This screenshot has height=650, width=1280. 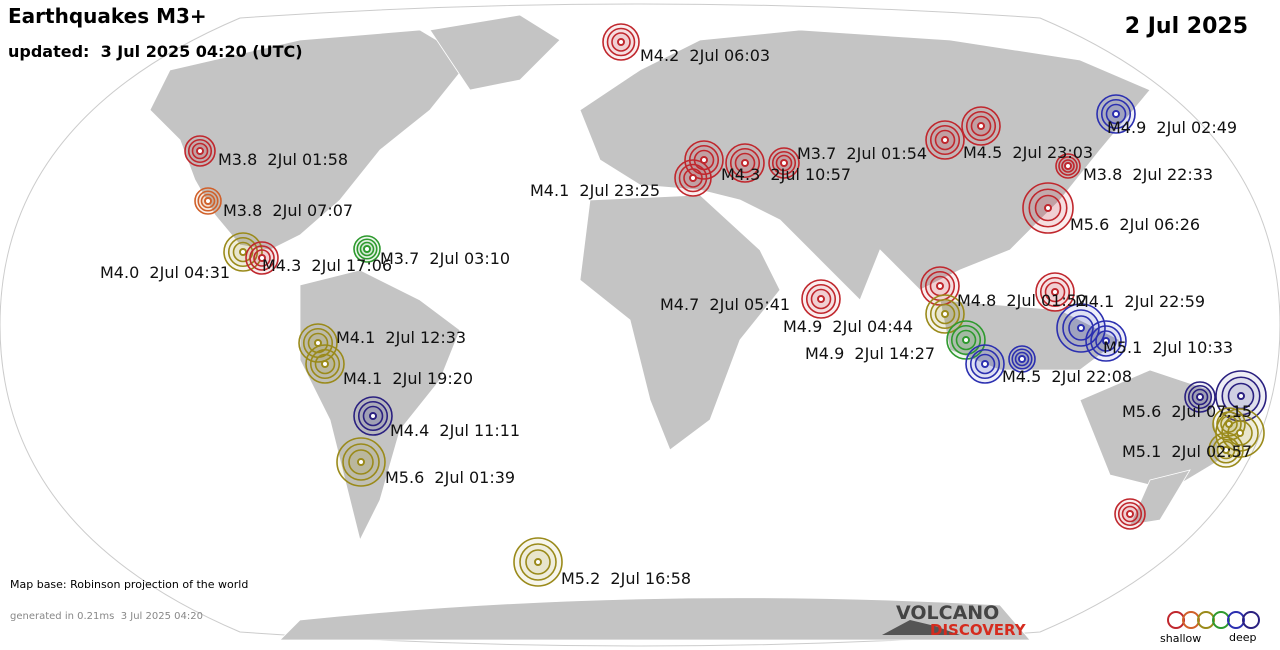 What do you see at coordinates (1172, 127) in the screenshot?
I see `quake-label: M4.9 2Jul 02:49` at bounding box center [1172, 127].